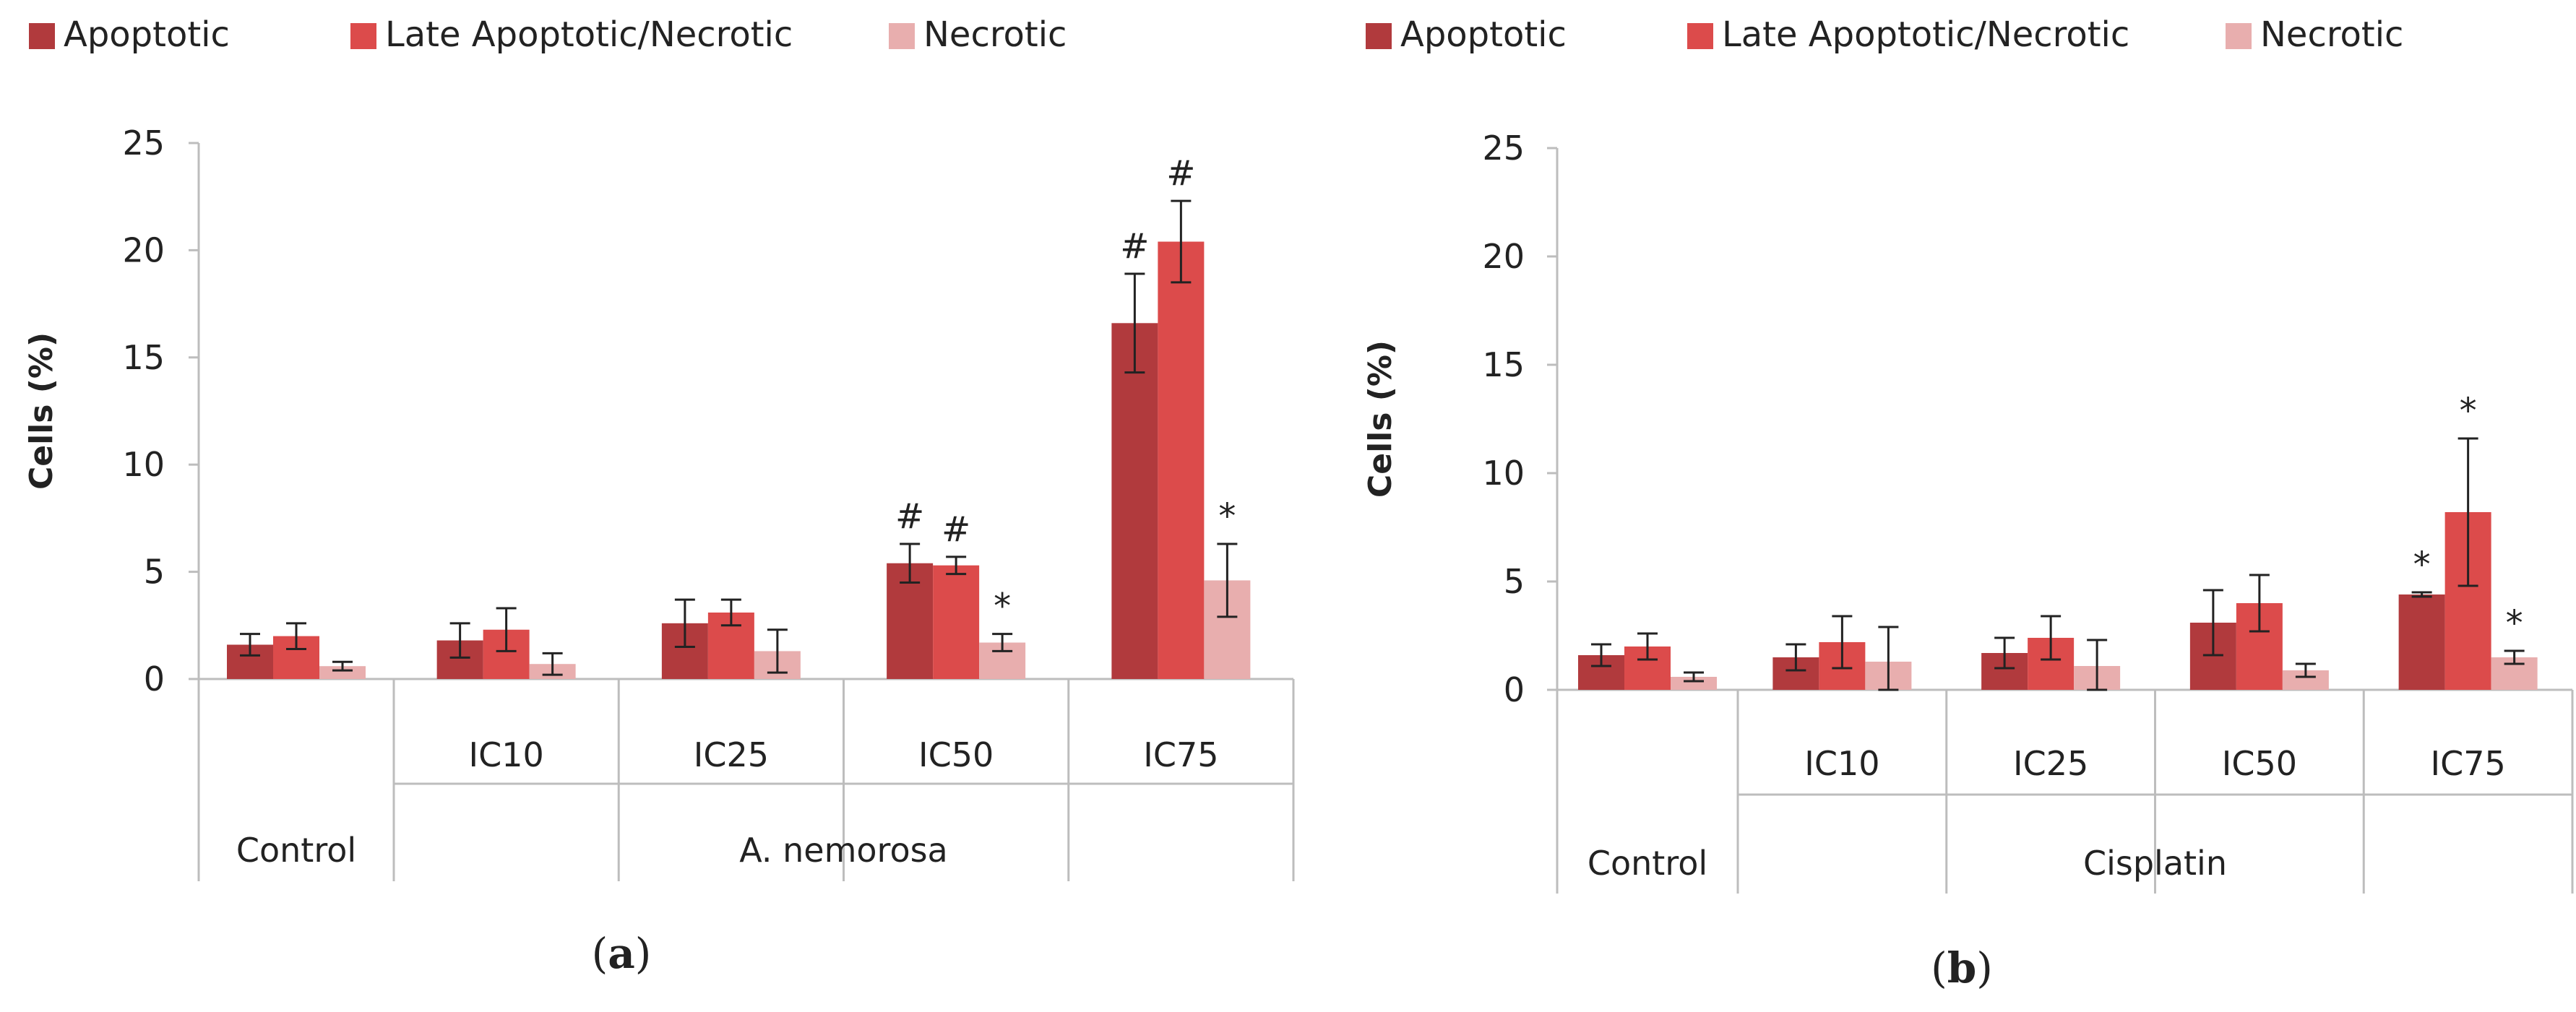 This screenshot has height=1012, width=2576. I want to click on panel-label: (b), so click(1962, 967).